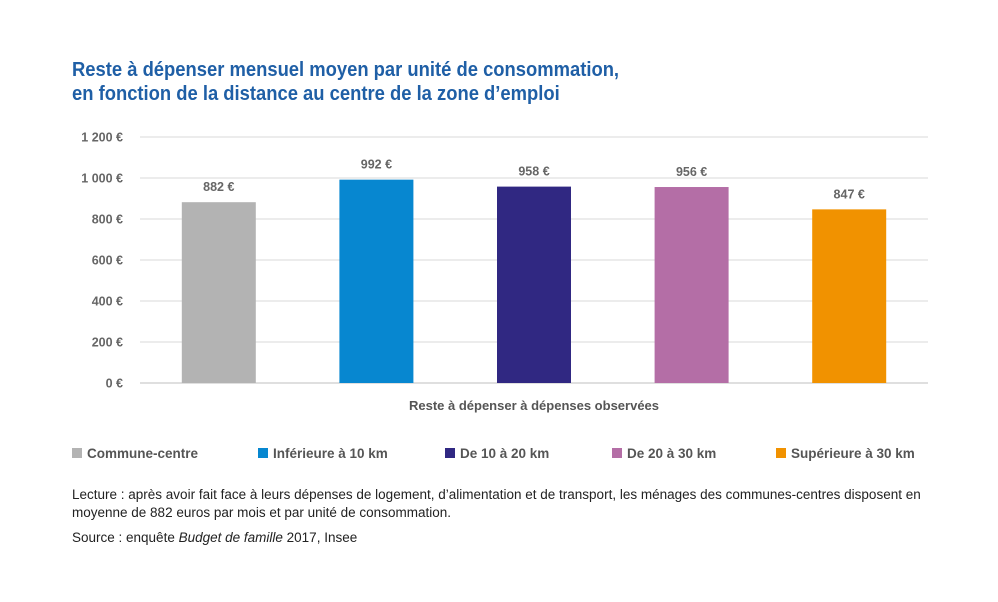 The height and width of the screenshot is (602, 998). Describe the element at coordinates (218, 187) in the screenshot. I see `data-label: 882 €` at that location.